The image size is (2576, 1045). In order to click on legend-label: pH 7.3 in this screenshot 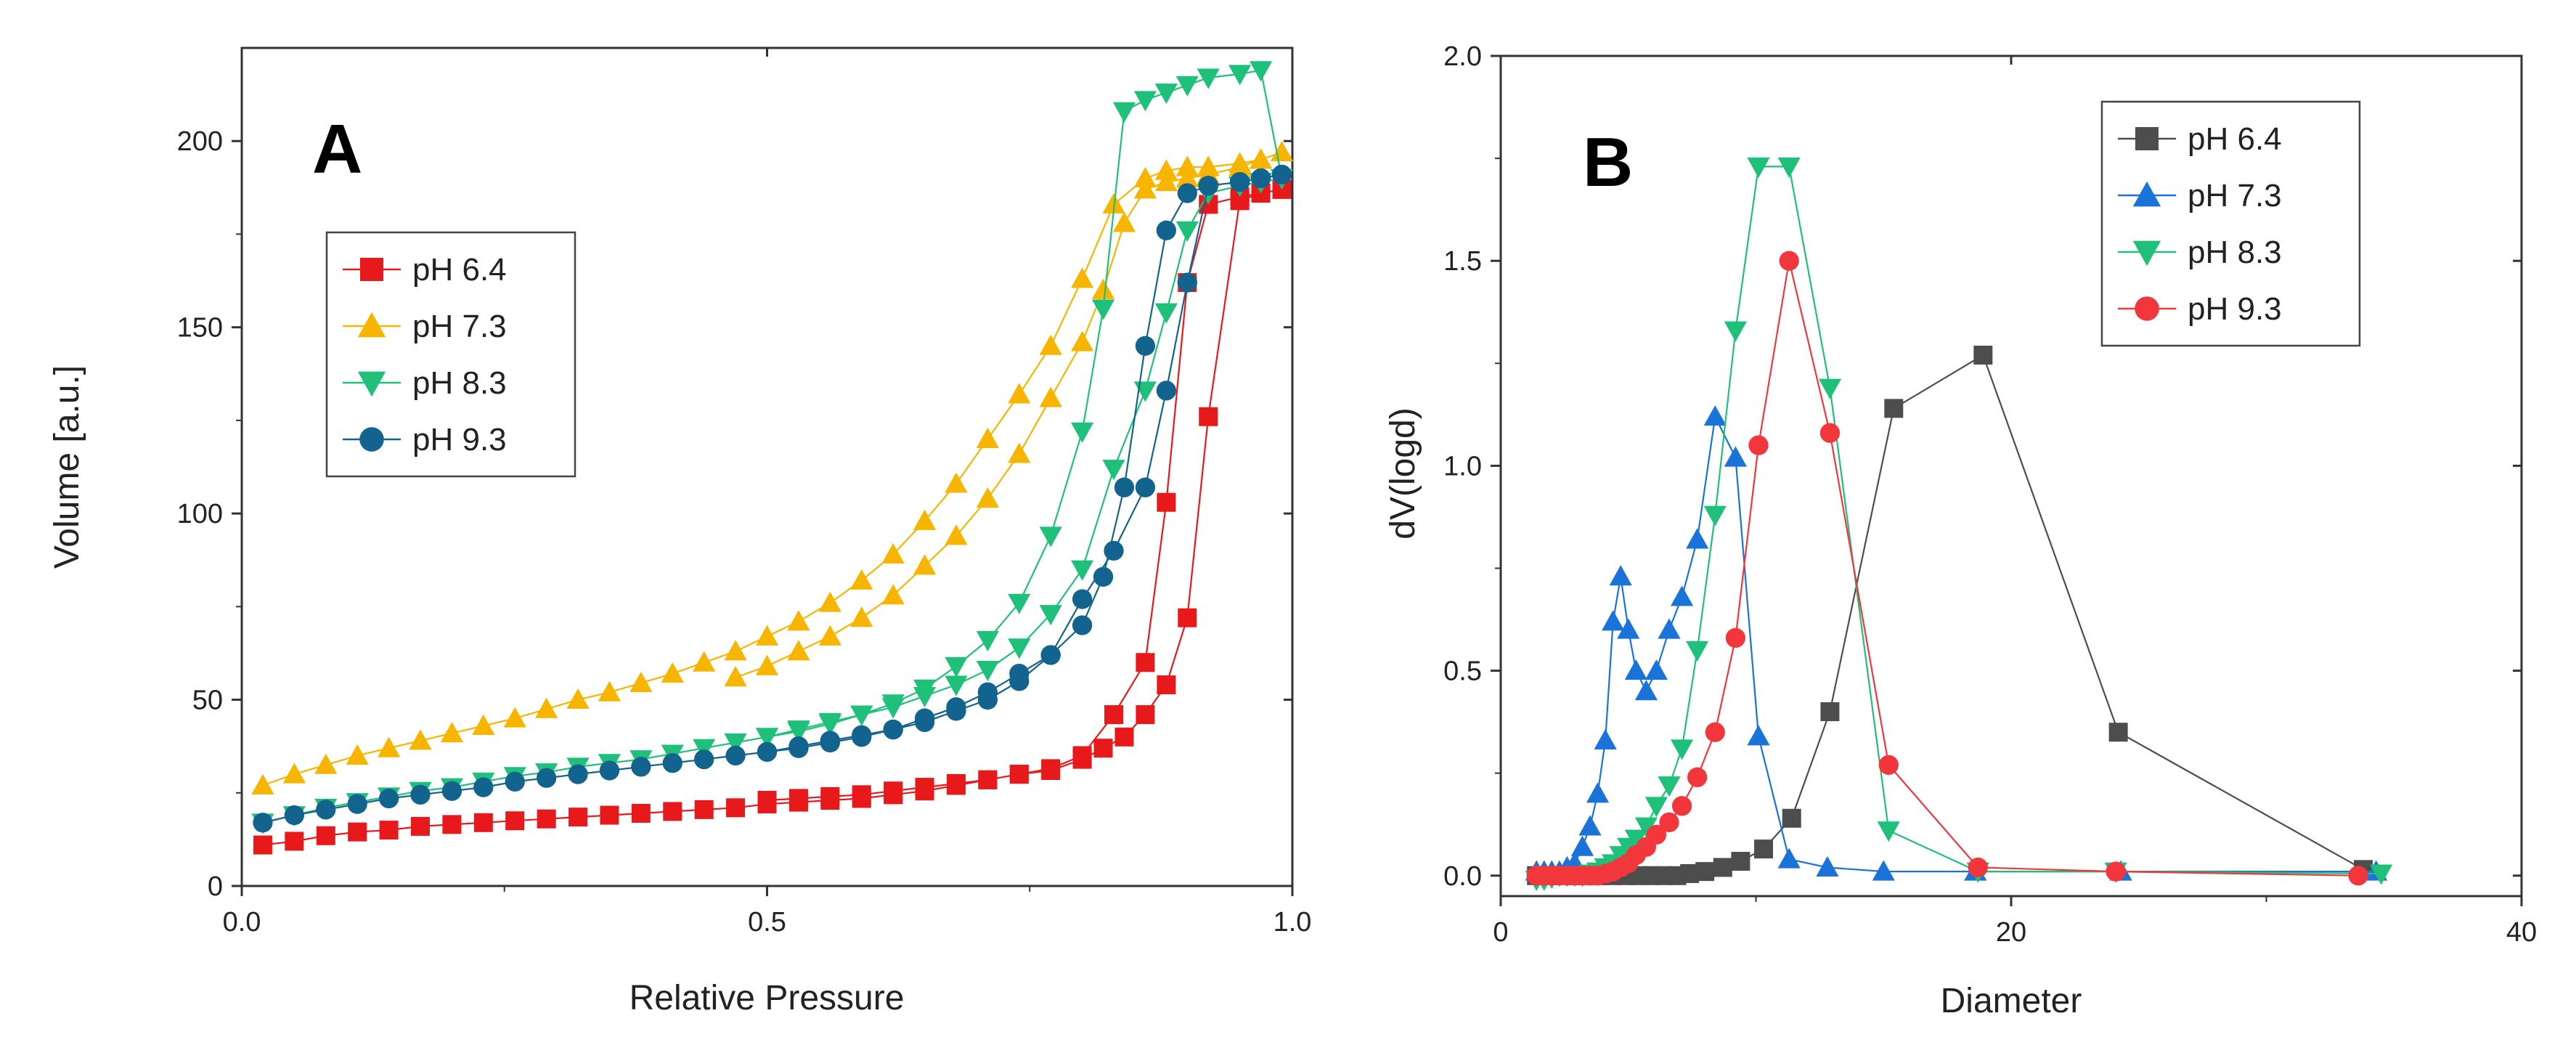, I will do `click(459, 326)`.